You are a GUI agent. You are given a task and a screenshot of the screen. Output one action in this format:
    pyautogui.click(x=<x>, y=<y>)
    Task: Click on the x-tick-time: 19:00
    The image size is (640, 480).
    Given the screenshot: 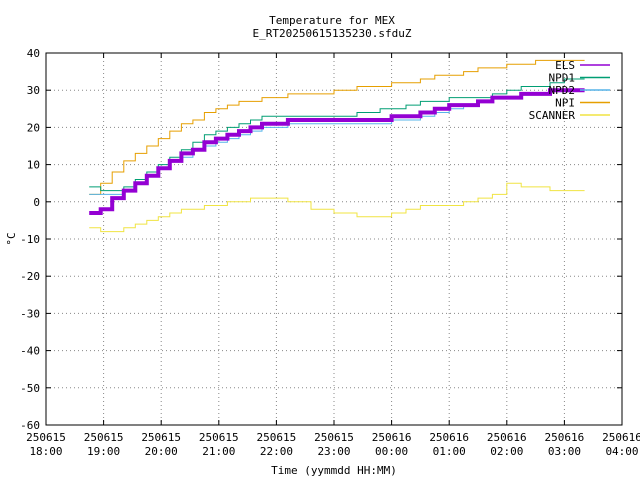 What is the action you would take?
    pyautogui.click(x=103, y=451)
    